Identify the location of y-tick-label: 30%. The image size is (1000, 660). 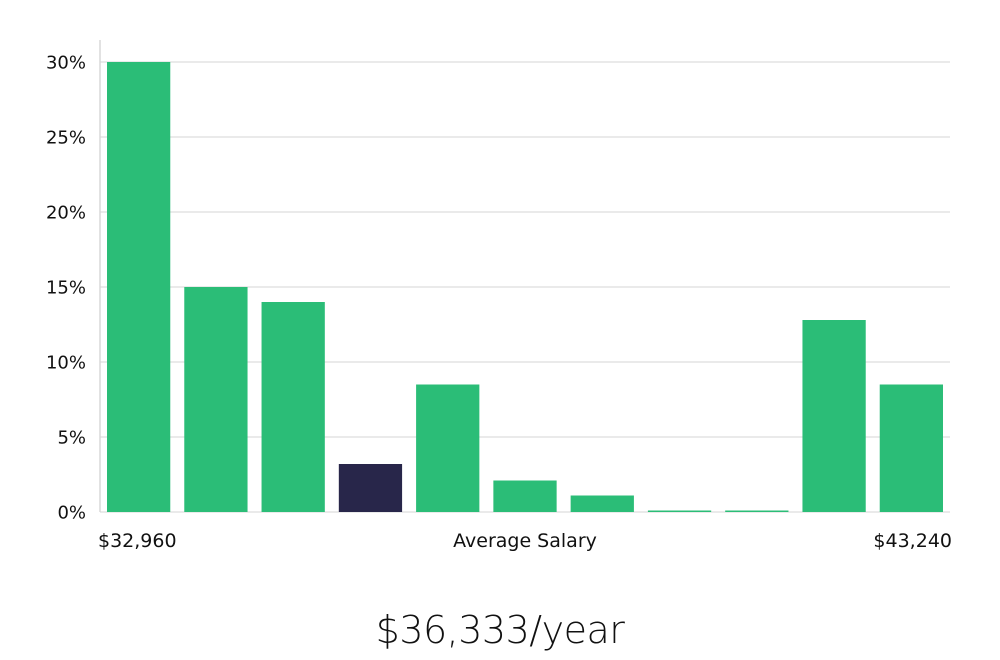
(66, 63).